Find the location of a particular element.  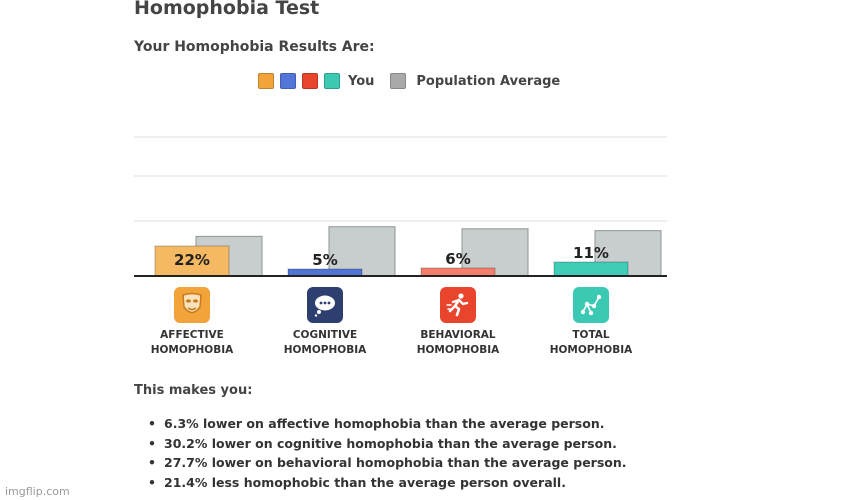

legend-you-label: You is located at coordinates (361, 81).